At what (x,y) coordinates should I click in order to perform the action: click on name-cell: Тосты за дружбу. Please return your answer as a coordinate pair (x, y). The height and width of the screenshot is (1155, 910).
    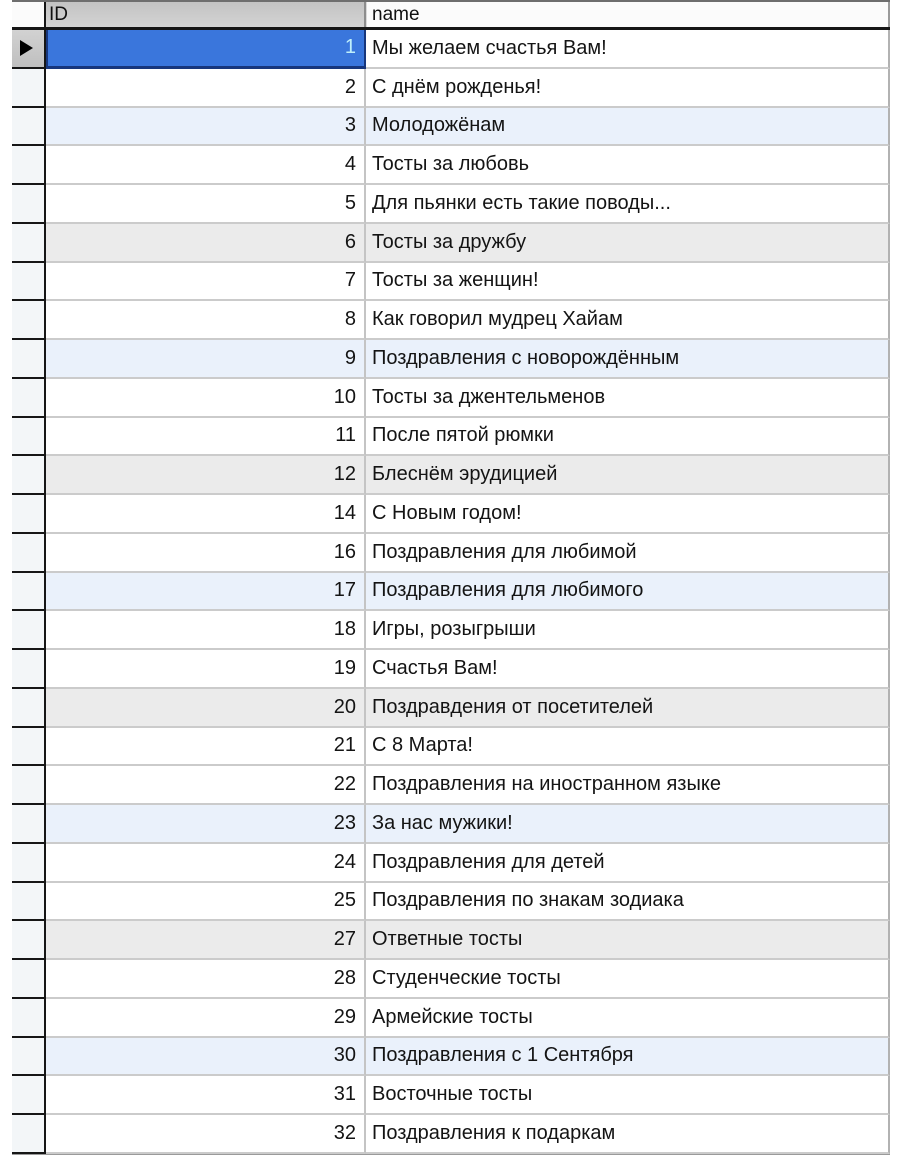
    Looking at the image, I should click on (628, 243).